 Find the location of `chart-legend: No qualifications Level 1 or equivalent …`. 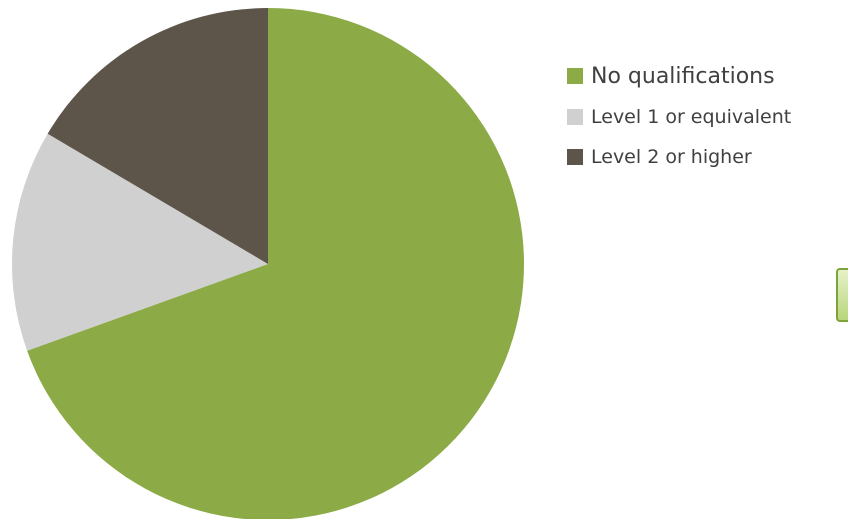

chart-legend: No qualifications Level 1 or equivalent … is located at coordinates (707, 118).